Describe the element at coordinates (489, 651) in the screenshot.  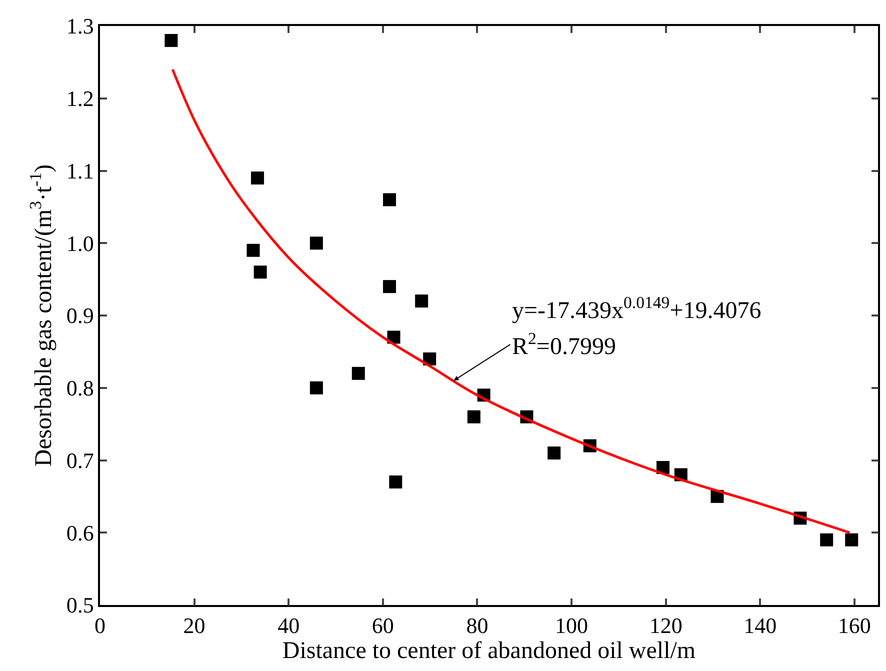
I see `x-axis-title: Distance to center of abandoned oil well/m` at that location.